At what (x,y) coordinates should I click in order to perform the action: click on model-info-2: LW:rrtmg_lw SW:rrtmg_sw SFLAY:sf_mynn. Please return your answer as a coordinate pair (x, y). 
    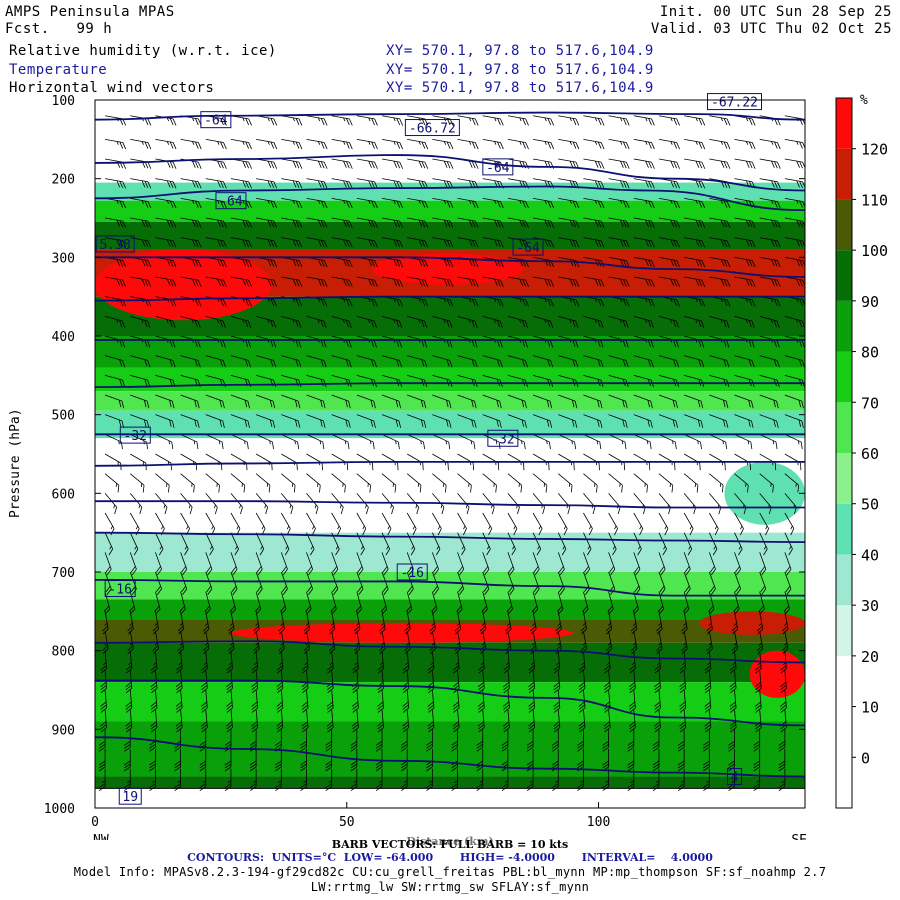
    Looking at the image, I should click on (450, 887).